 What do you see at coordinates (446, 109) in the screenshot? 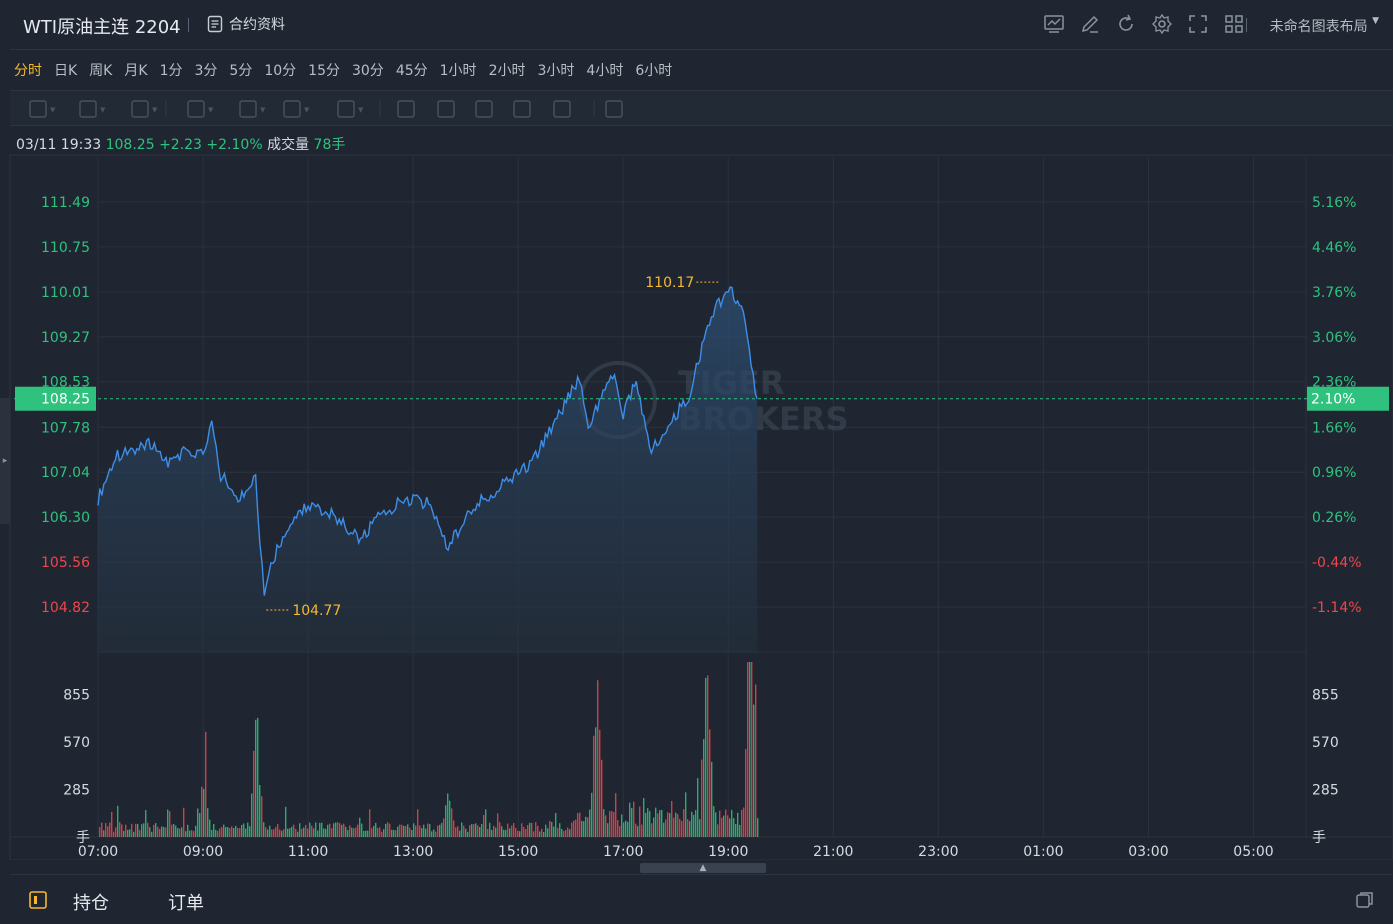
I see `lock-icon` at bounding box center [446, 109].